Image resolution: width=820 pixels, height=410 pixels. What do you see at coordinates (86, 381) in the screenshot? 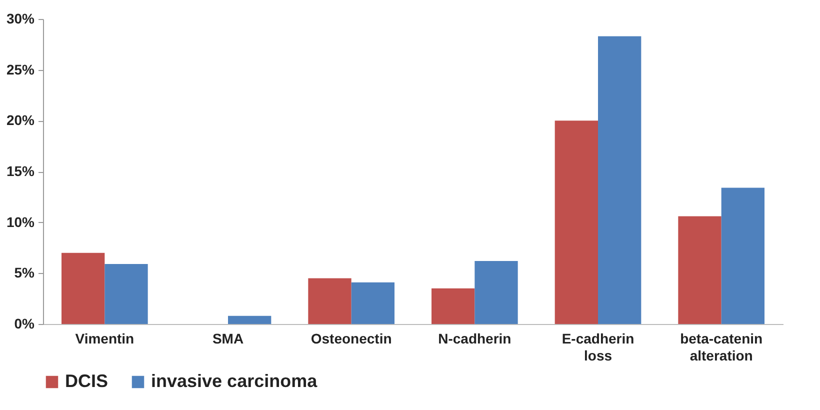
I see `legend-label: DCIS` at bounding box center [86, 381].